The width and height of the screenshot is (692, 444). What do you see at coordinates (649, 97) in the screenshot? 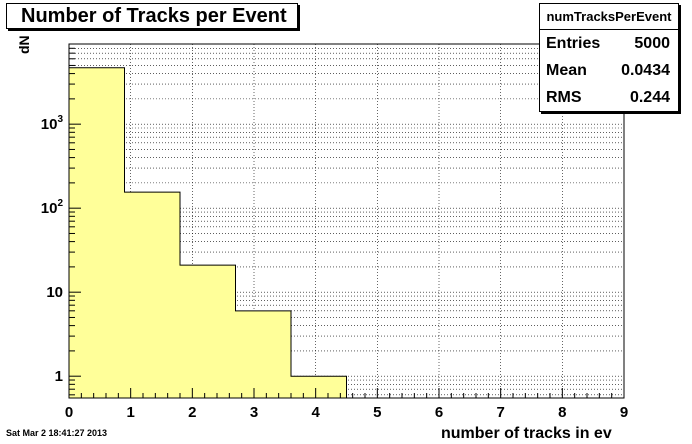
I see `stats-value: 0.244` at bounding box center [649, 97].